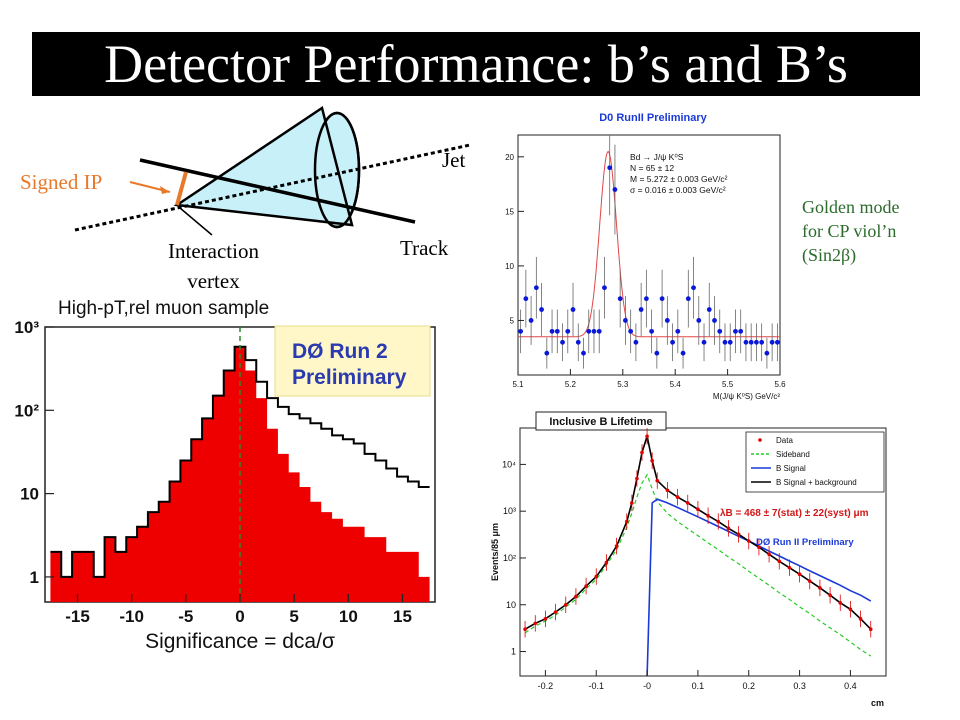 This screenshot has height=720, width=960. What do you see at coordinates (653, 118) in the screenshot?
I see `chart-title: D0 RunII Preliminary` at bounding box center [653, 118].